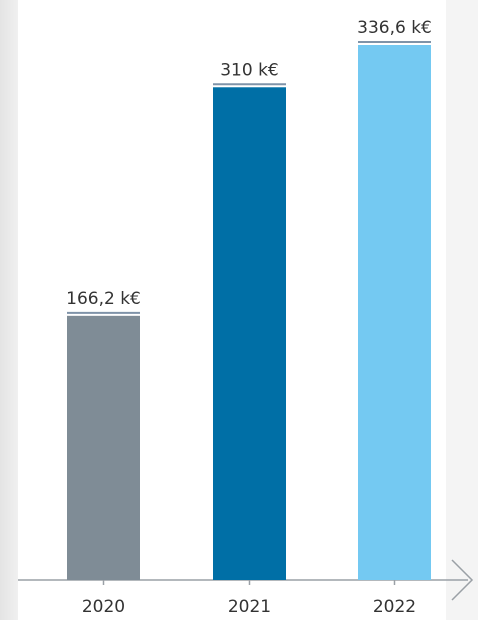 The width and height of the screenshot is (478, 624). Describe the element at coordinates (462, 580) in the screenshot. I see `axis-arrow` at that location.